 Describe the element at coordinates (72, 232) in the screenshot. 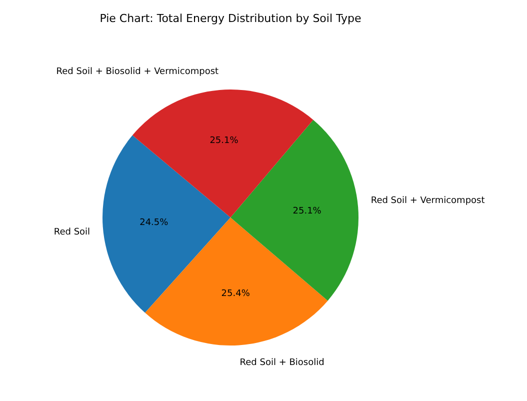

I see `slice-label: Red Soil` at that location.